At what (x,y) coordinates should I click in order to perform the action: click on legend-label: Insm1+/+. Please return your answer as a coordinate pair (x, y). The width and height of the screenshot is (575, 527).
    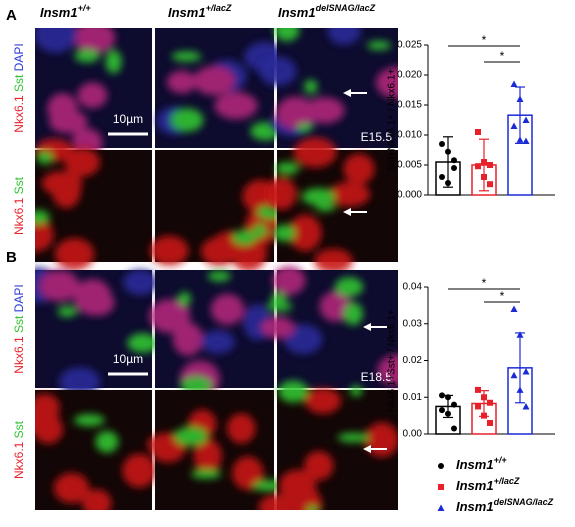
    Looking at the image, I should click on (481, 463).